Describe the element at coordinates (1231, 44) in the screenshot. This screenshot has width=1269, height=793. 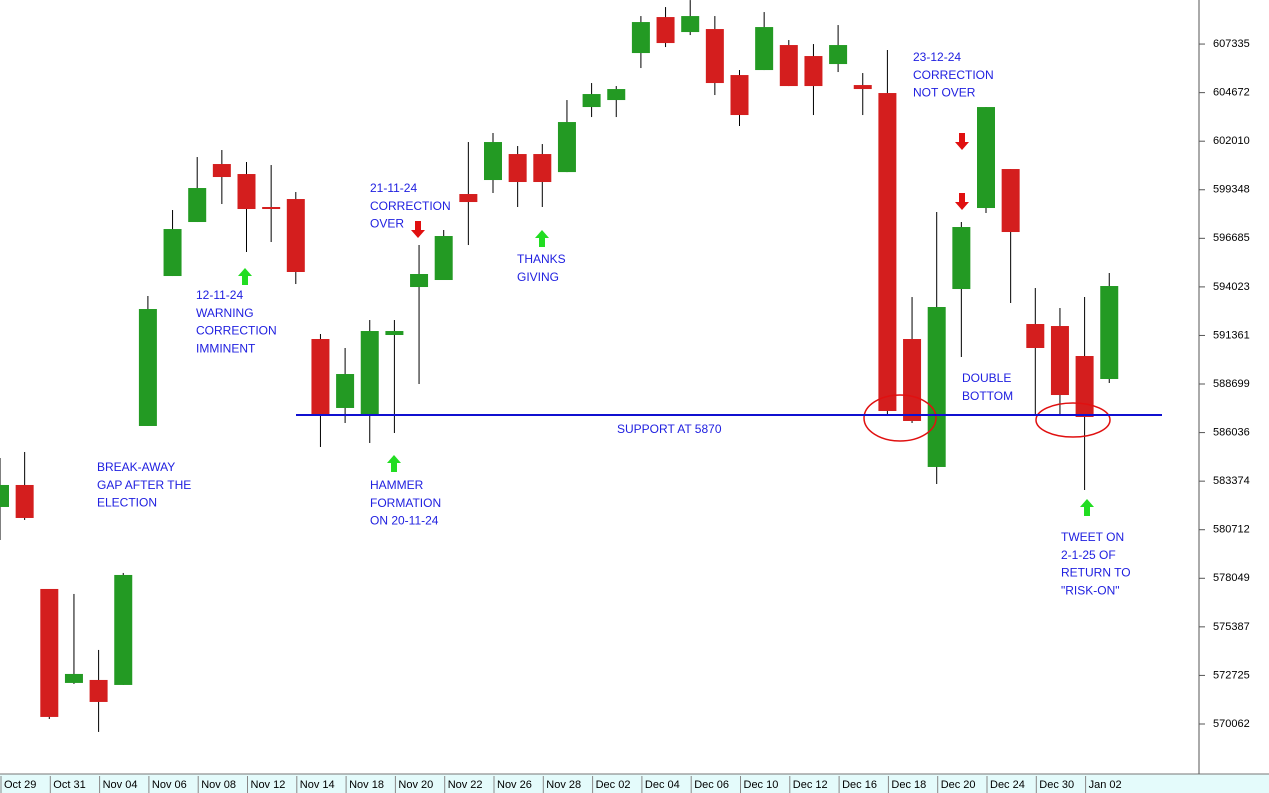
I see `y-tick-label: 607335` at that location.